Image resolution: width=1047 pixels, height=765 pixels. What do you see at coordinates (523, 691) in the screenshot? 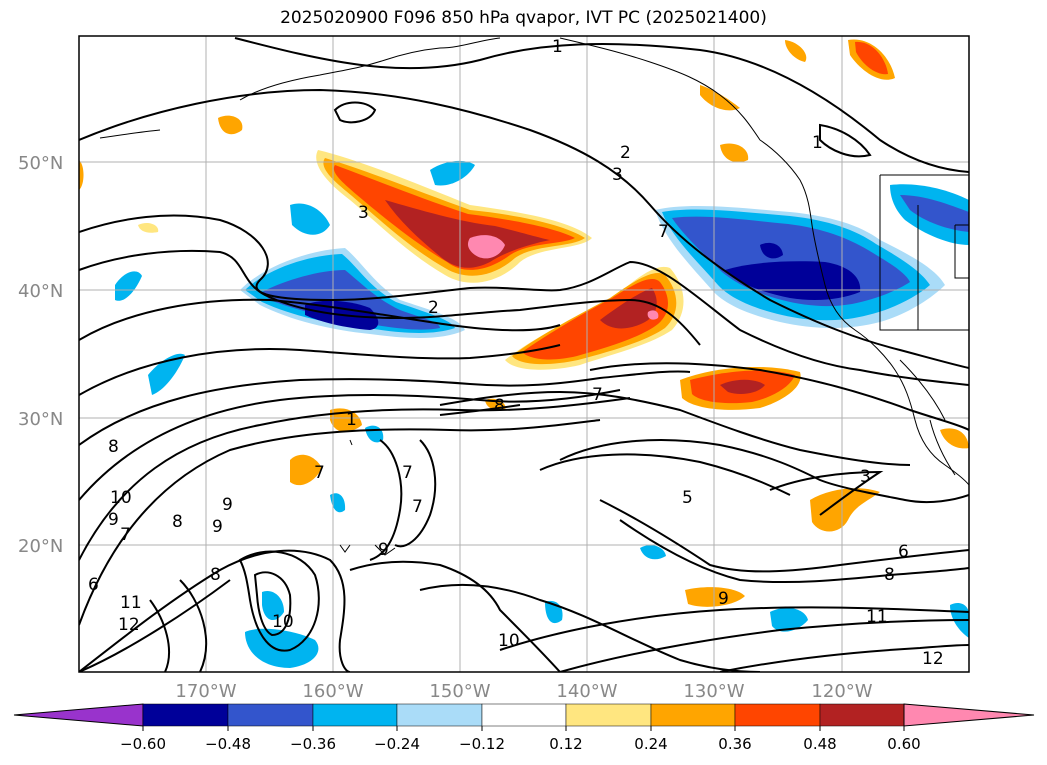
I see `longitude-labels: 170°W 160°W 150°W 140°W 130°W 120°W` at bounding box center [523, 691].